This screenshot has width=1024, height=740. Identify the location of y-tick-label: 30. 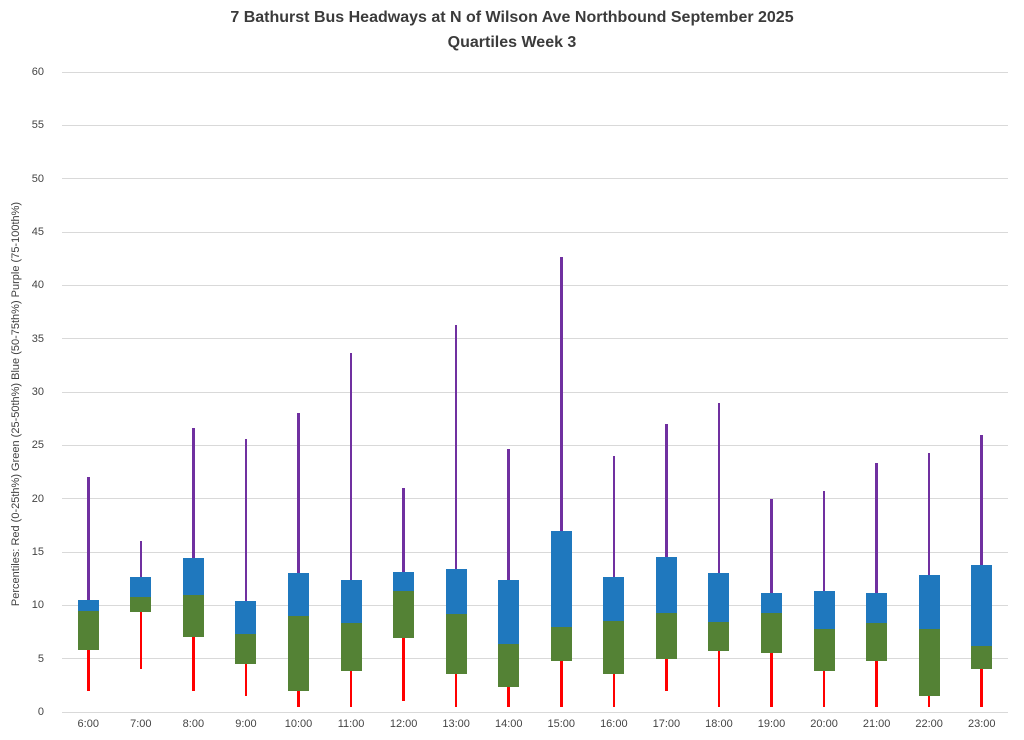
(37, 392).